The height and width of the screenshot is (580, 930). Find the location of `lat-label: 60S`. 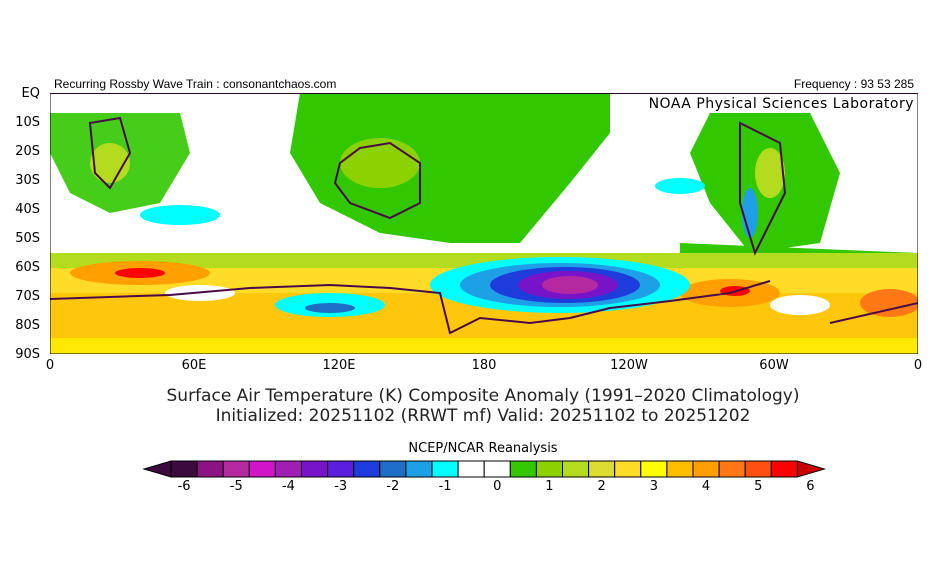

lat-label: 60S is located at coordinates (27, 267).